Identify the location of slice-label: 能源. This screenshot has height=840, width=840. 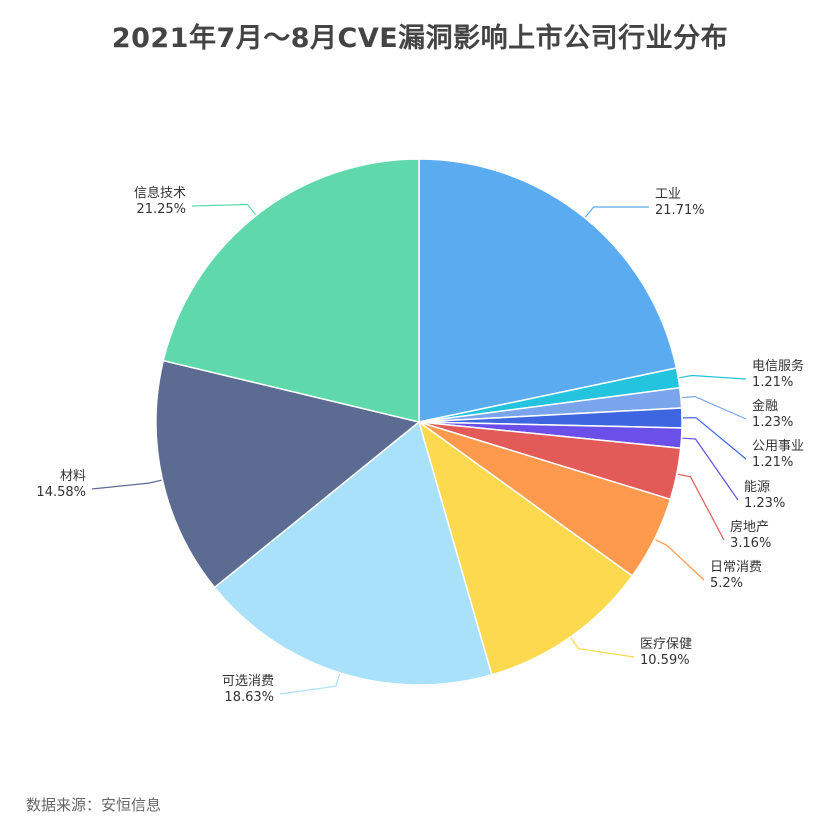
(757, 487).